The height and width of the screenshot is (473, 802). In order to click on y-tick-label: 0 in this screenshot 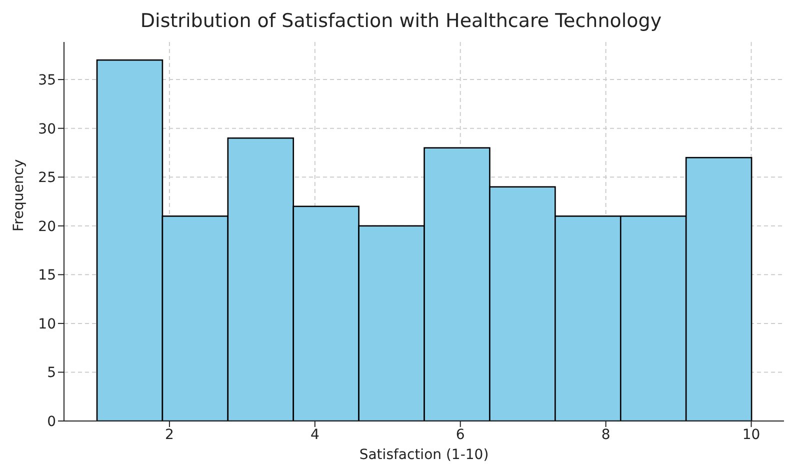, I will do `click(51, 422)`.